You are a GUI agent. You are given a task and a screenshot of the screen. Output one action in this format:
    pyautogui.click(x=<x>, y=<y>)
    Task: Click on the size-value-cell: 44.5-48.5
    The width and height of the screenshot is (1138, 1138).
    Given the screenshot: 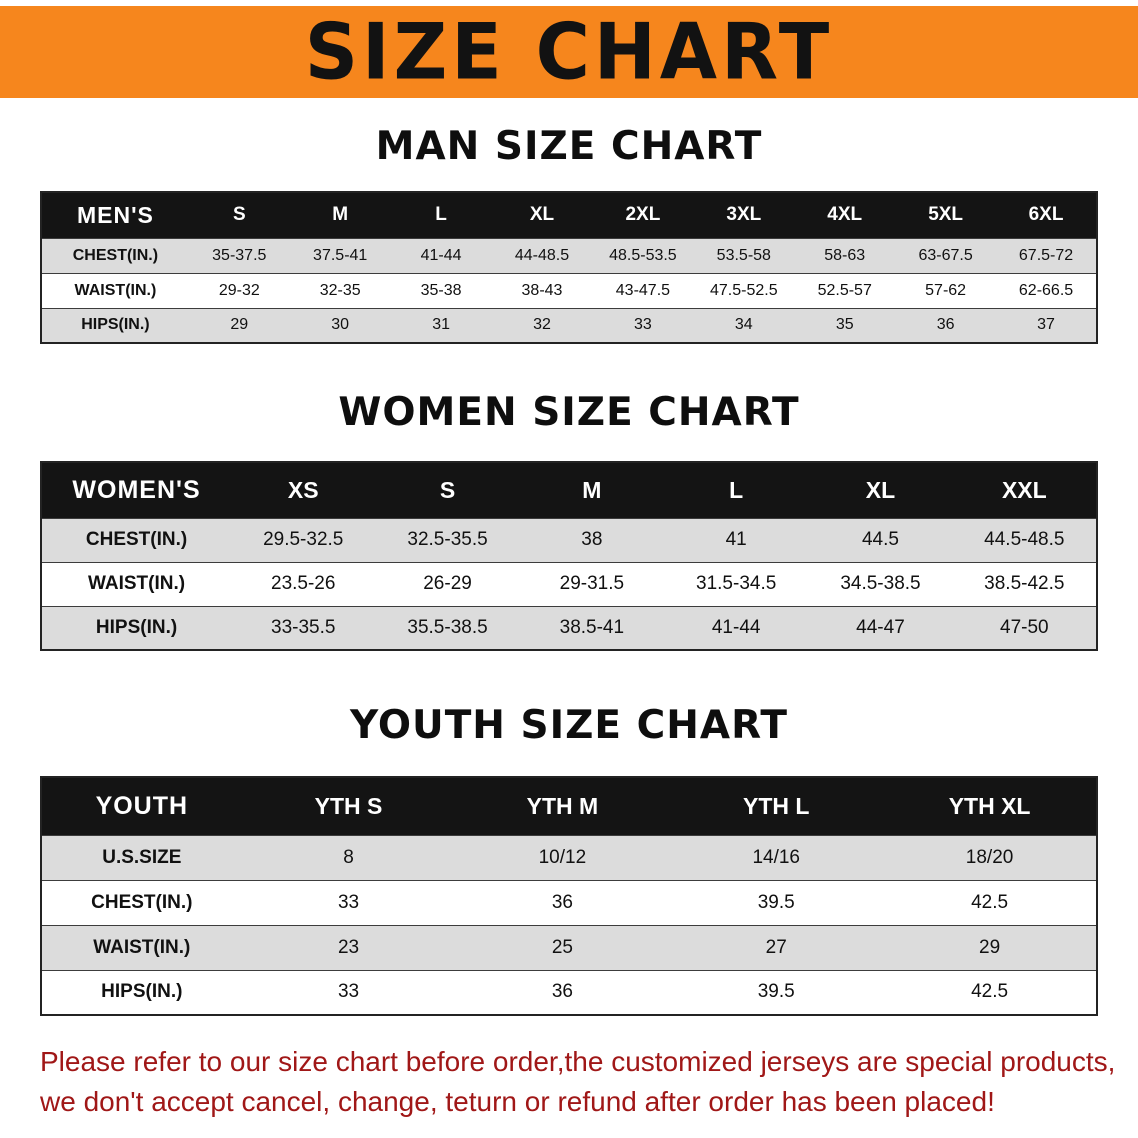 What is the action you would take?
    pyautogui.click(x=1024, y=539)
    